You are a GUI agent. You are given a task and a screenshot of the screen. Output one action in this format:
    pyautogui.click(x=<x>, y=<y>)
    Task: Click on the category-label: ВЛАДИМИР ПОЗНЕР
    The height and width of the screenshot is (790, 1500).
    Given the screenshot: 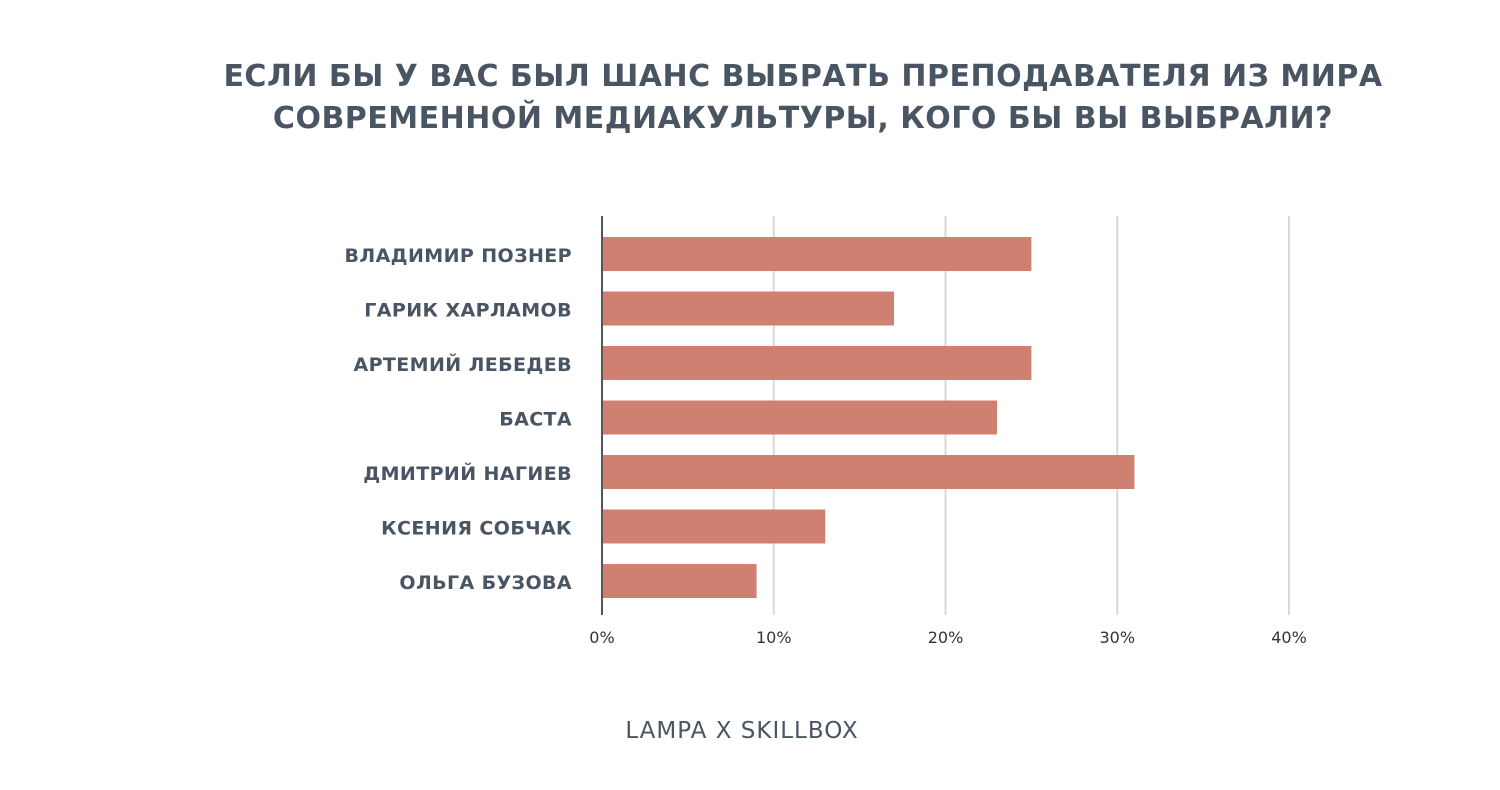 What is the action you would take?
    pyautogui.click(x=459, y=256)
    